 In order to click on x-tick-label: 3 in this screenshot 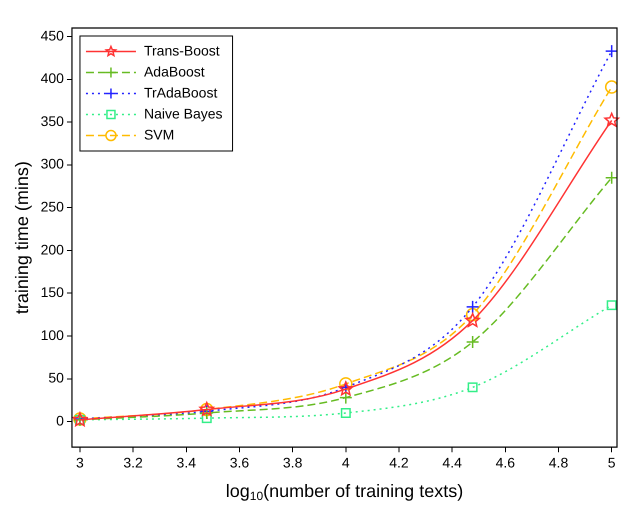, I will do `click(80, 462)`.